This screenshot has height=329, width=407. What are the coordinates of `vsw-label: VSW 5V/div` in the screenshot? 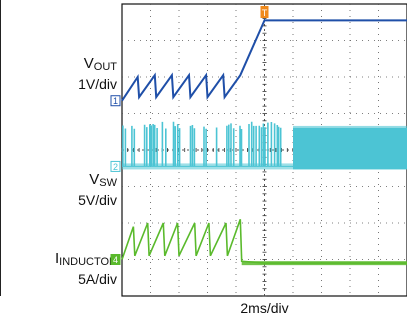 It's located at (97, 190).